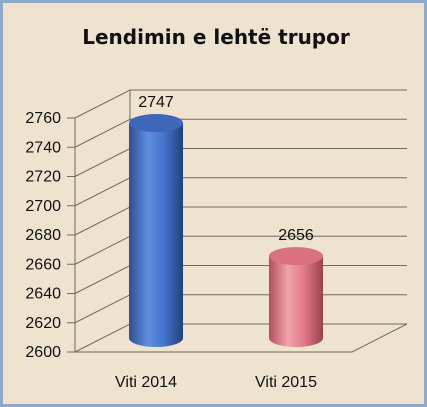 This screenshot has height=407, width=427. Describe the element at coordinates (216, 37) in the screenshot. I see `chart-title: Lendimin e lehtë trupor` at that location.